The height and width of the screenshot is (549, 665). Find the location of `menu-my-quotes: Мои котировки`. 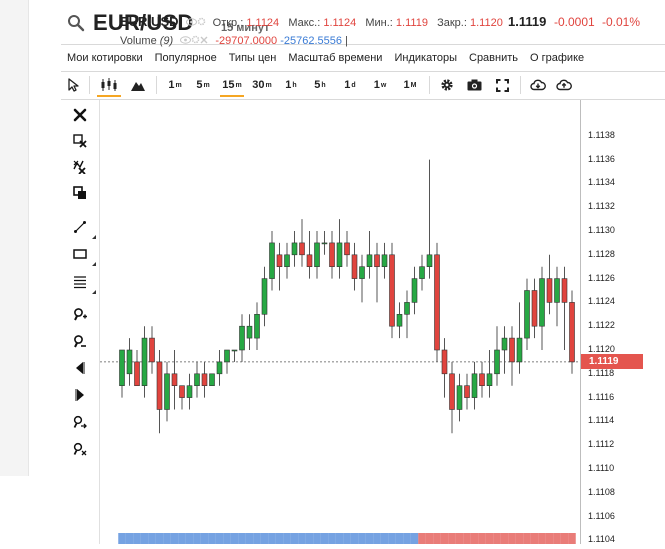

menu-my-quotes: Мои котировки is located at coordinates (105, 58).